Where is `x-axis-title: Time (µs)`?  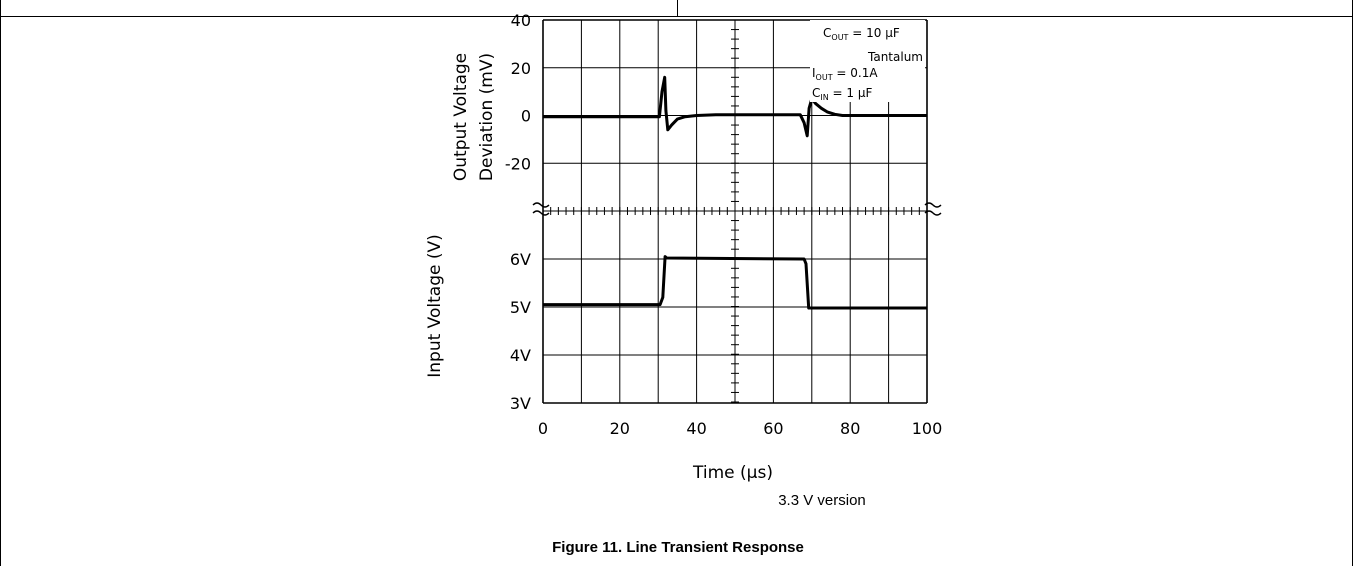
x-axis-title: Time (µs) is located at coordinates (732, 473).